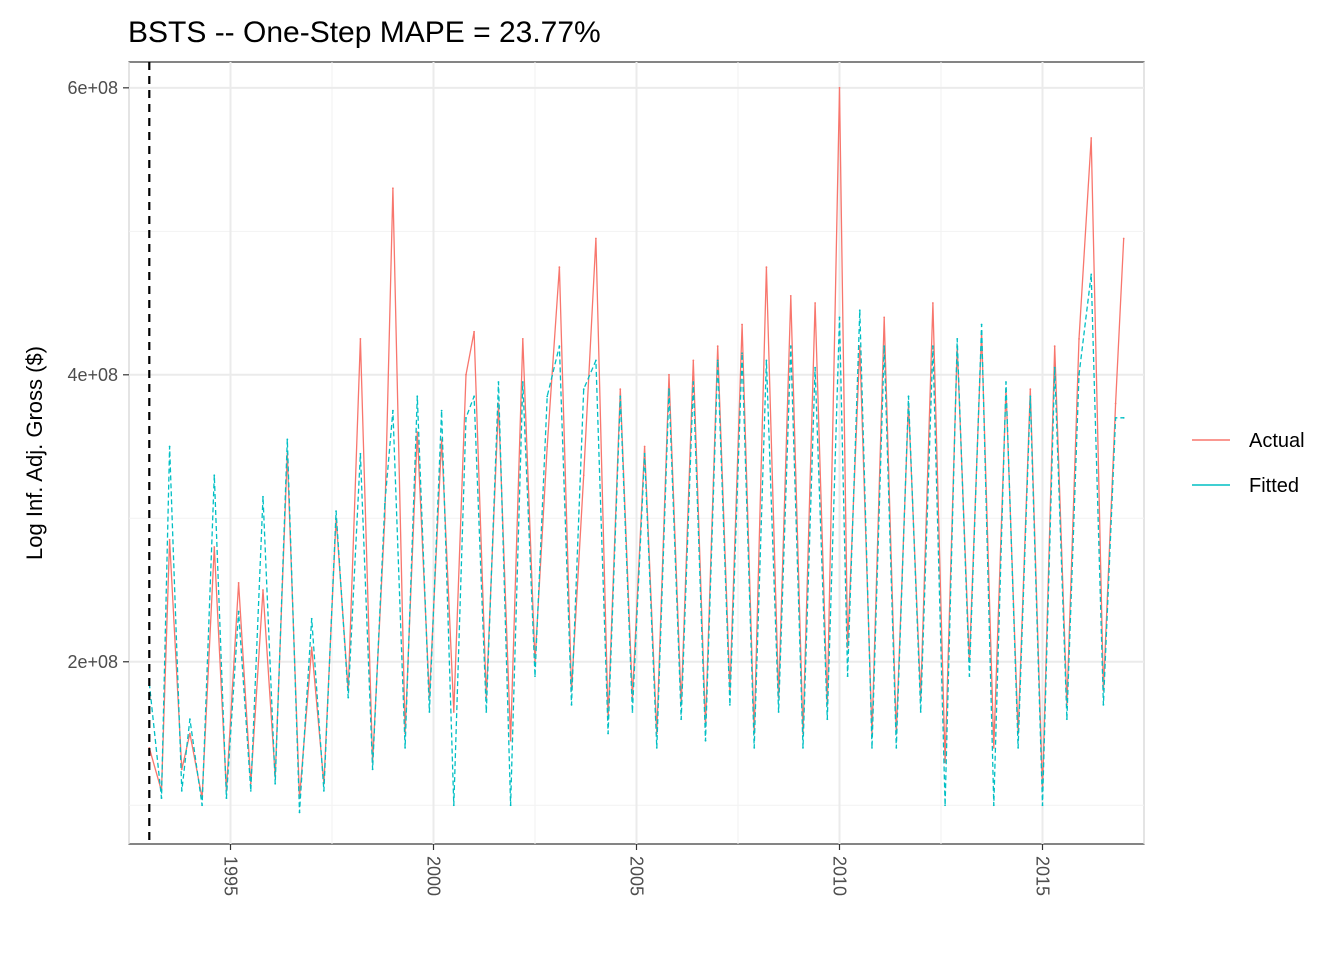 The image size is (1344, 960). What do you see at coordinates (364, 32) in the screenshot?
I see `chart-title: BSTS -- One-Step MAPE = 23.77%` at bounding box center [364, 32].